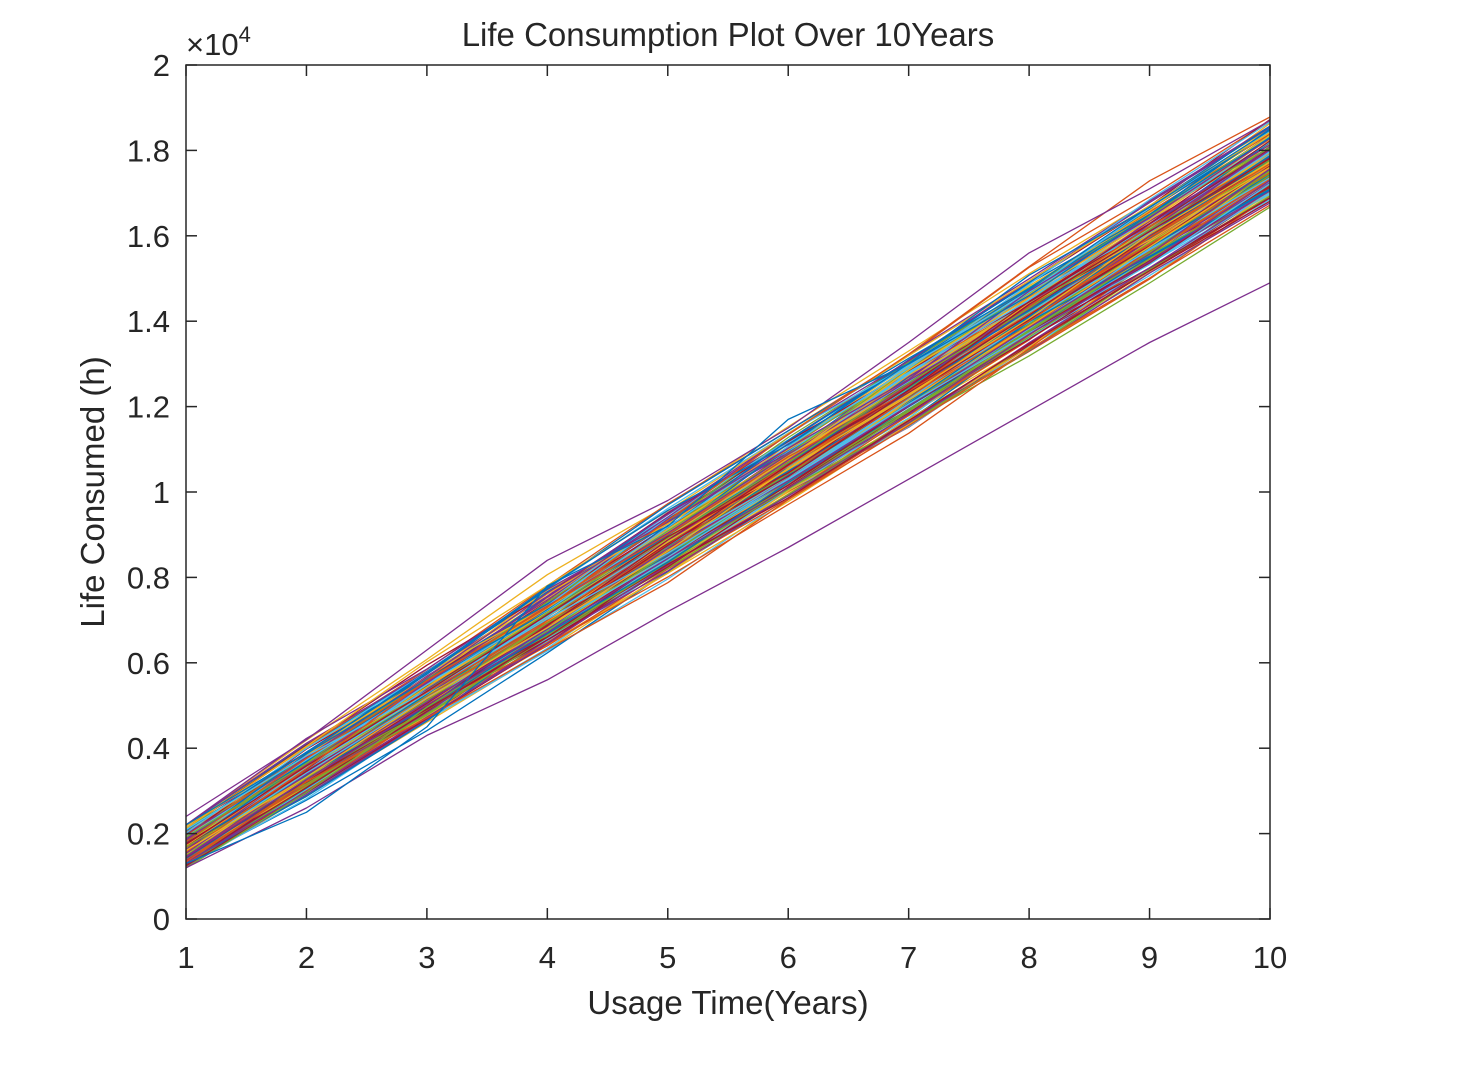 The height and width of the screenshot is (1075, 1468). Describe the element at coordinates (148, 577) in the screenshot. I see `y-tick-label: 0.8` at that location.